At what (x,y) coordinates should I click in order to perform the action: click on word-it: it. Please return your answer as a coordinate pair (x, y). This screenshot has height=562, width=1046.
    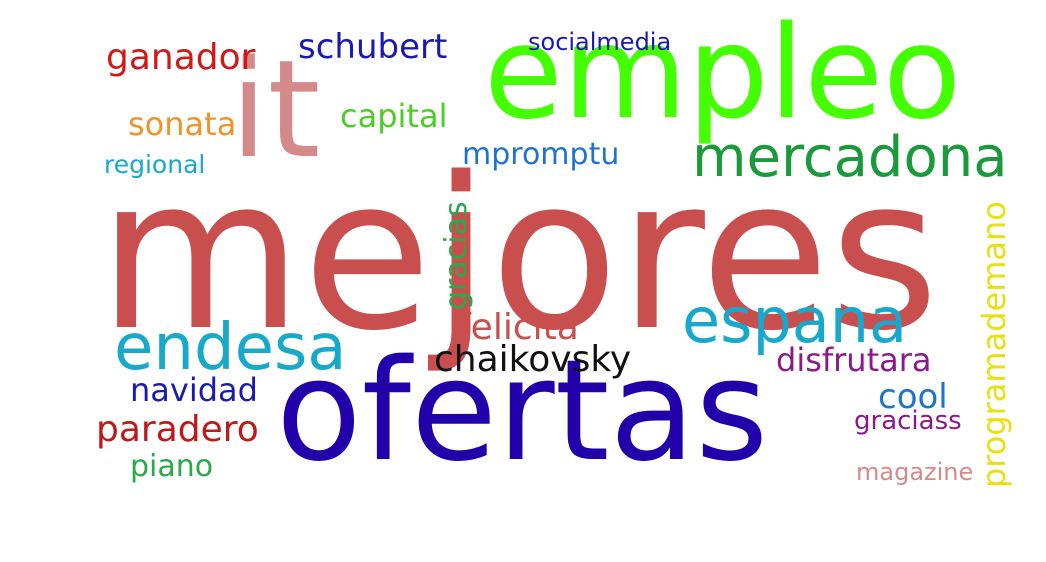
    Looking at the image, I should click on (275, 109).